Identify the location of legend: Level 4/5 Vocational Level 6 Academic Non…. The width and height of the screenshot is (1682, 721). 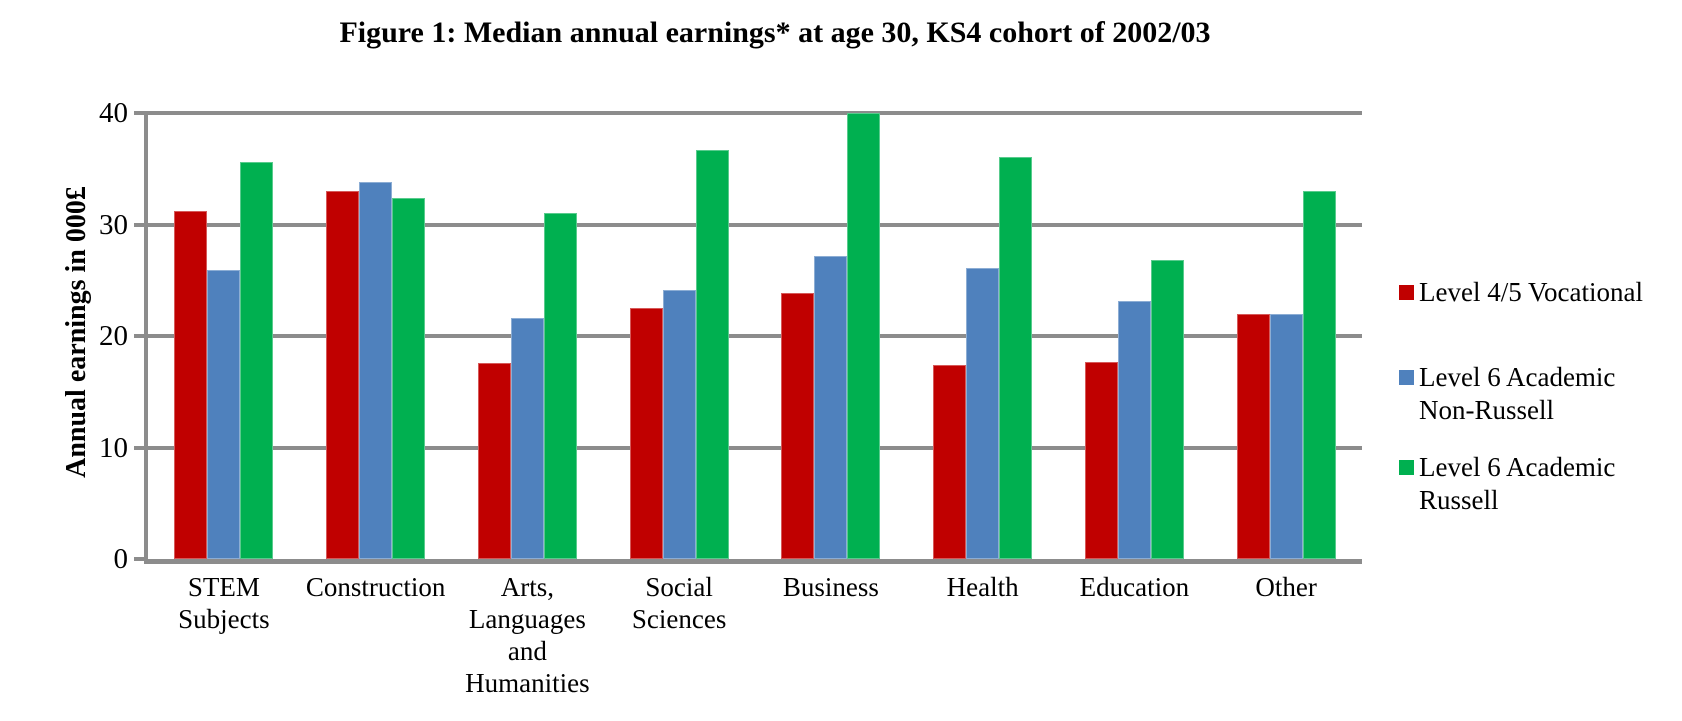
(1539, 396).